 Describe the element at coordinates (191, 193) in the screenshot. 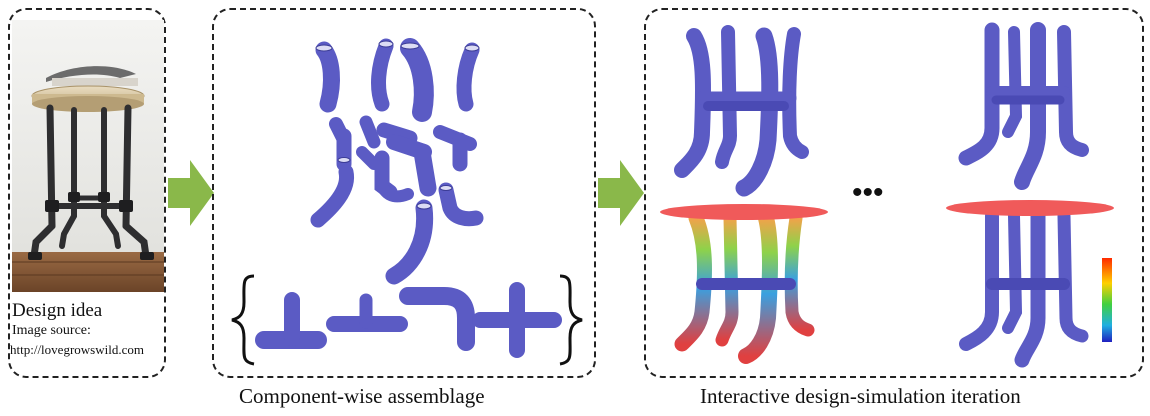

I see `arrow-right-icon` at that location.